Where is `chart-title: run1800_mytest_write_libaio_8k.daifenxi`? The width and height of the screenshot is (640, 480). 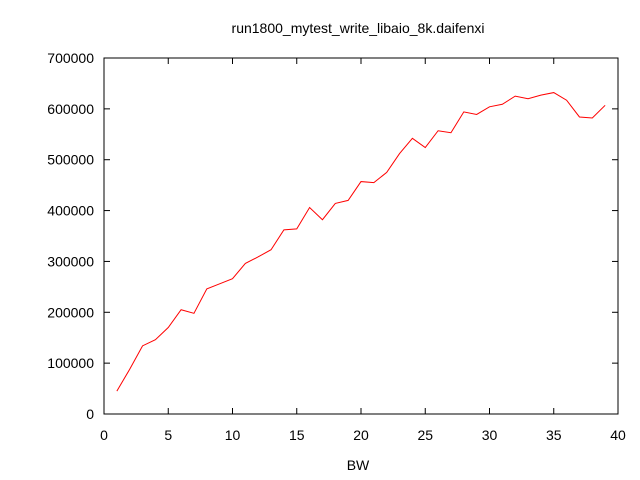
chart-title: run1800_mytest_write_libaio_8k.daifenxi is located at coordinates (358, 28).